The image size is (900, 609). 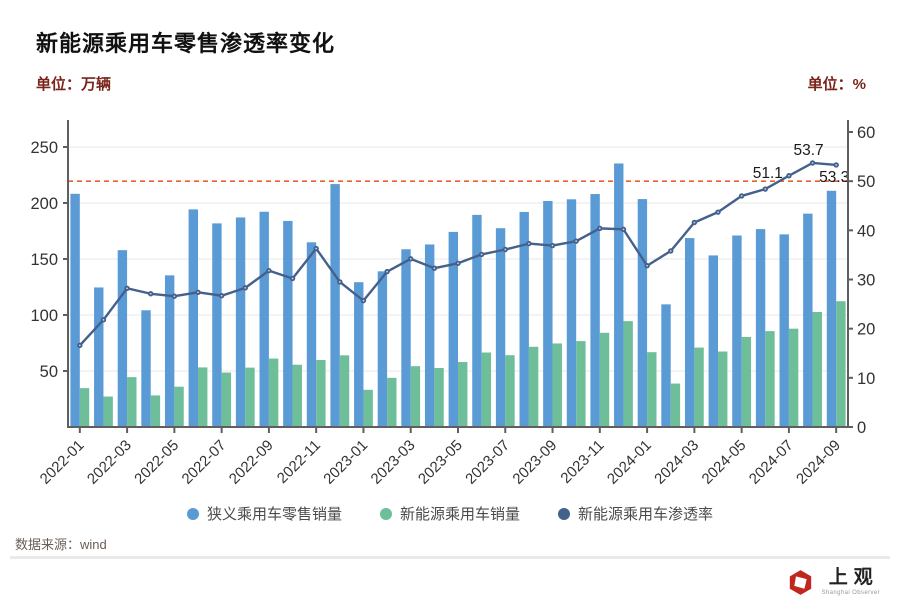 What do you see at coordinates (186, 43) in the screenshot?
I see `page-title: 新能源乘用车零售渗透率变化` at bounding box center [186, 43].